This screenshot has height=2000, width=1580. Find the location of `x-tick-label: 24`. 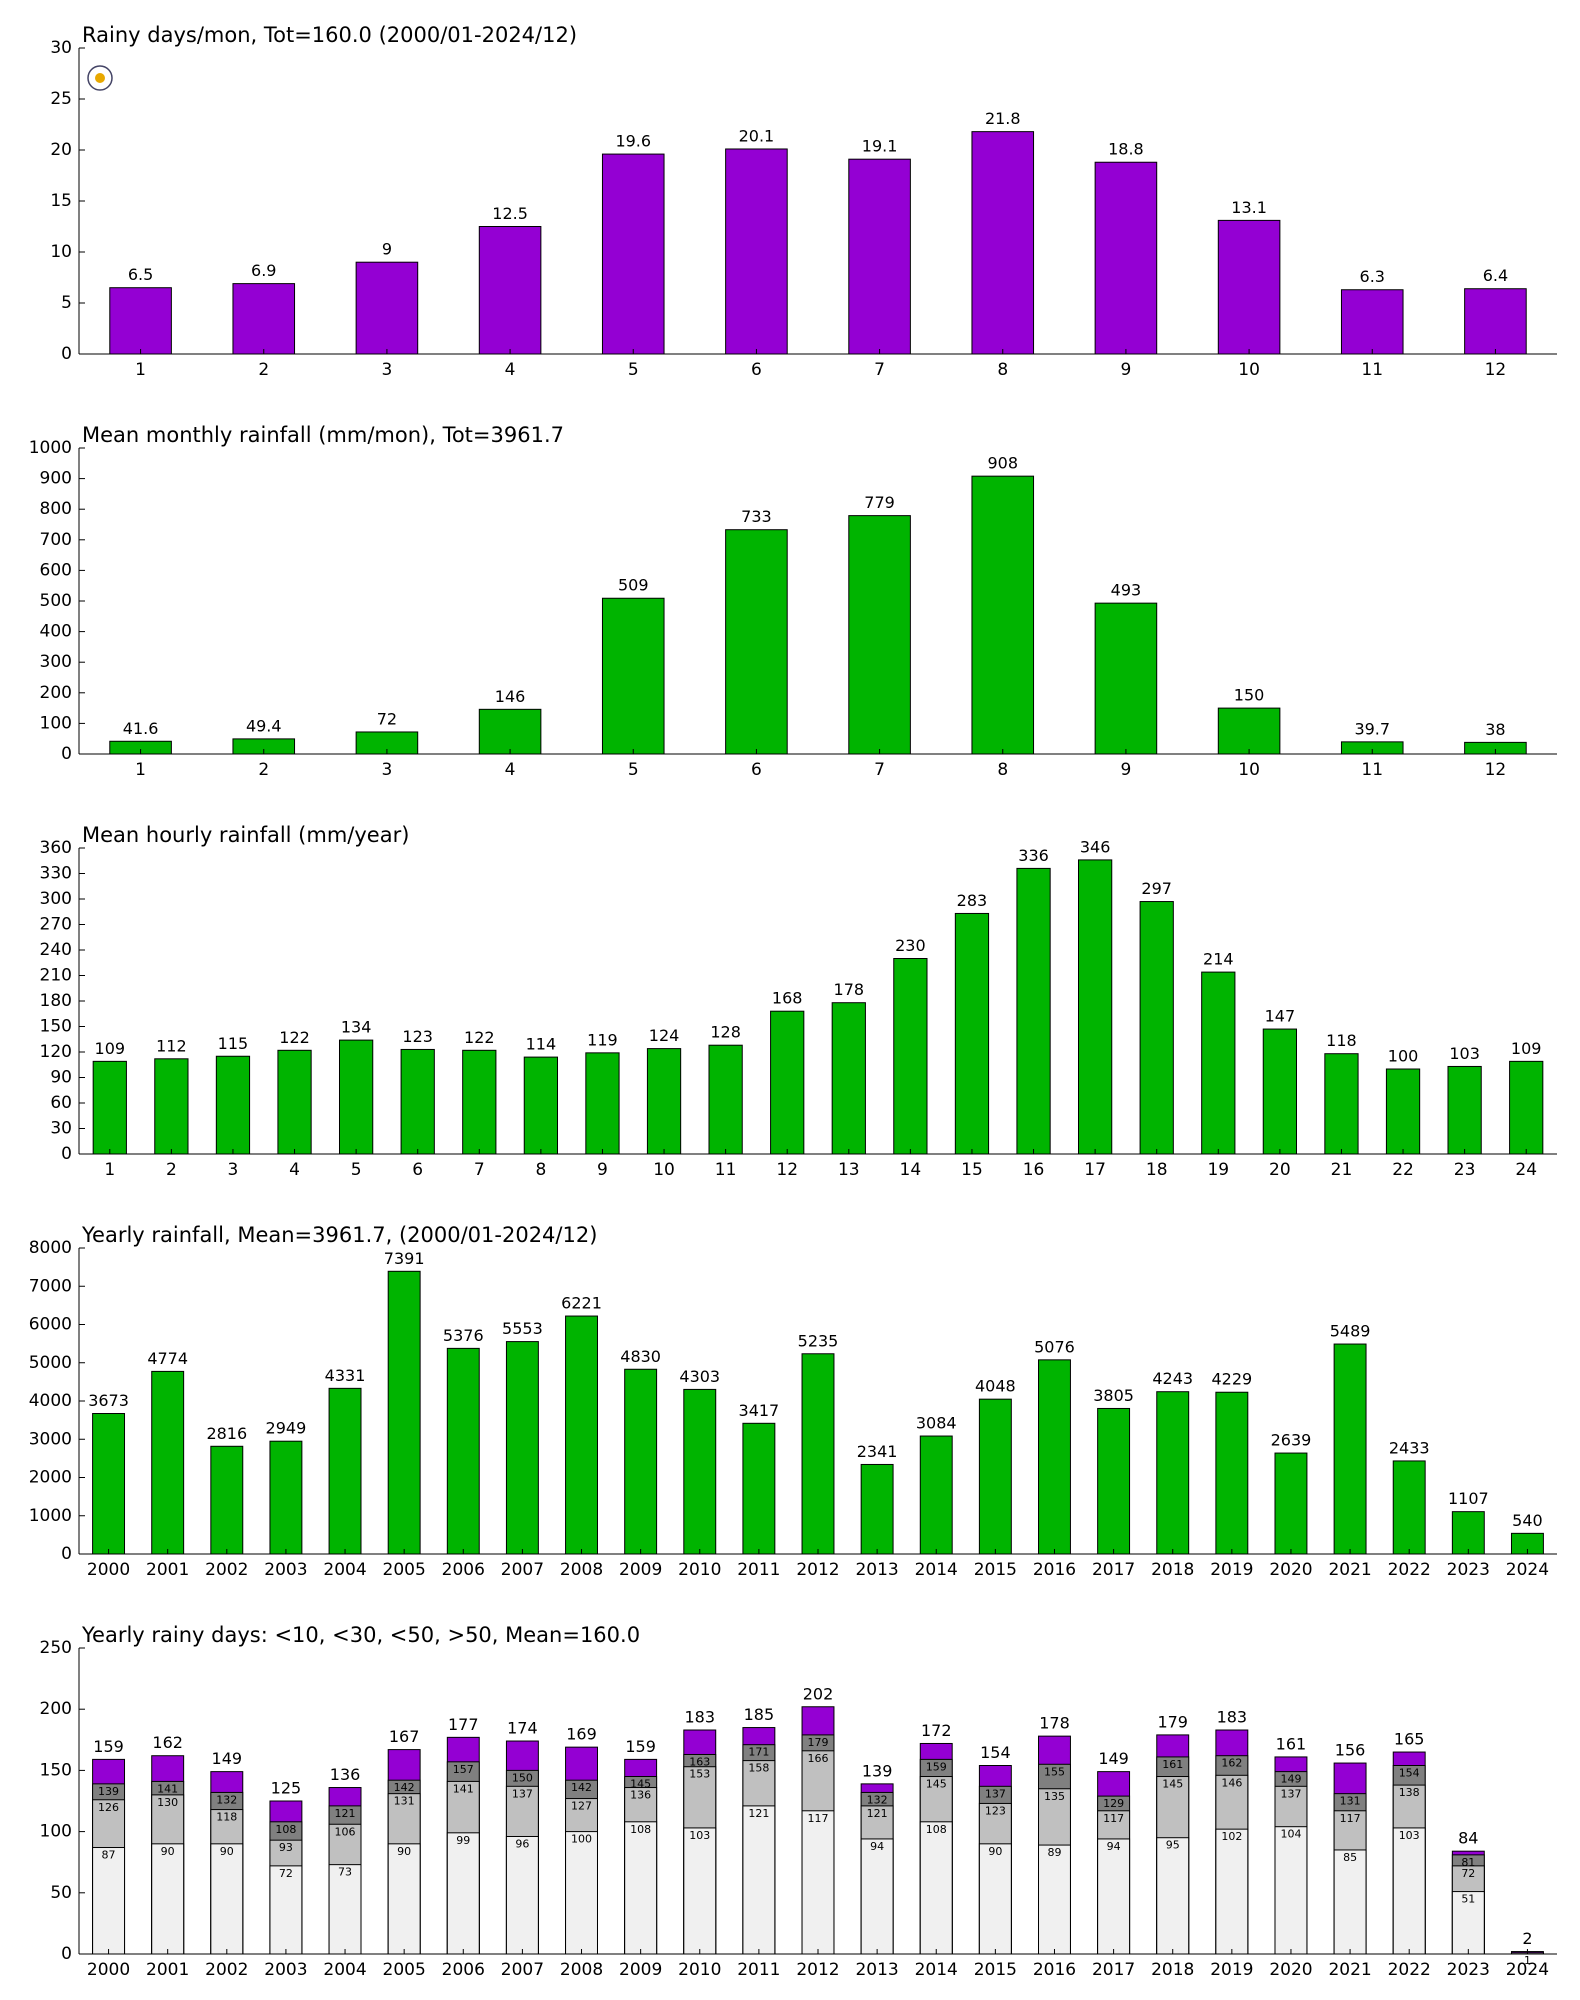

x-tick-label: 24 is located at coordinates (1526, 1170).